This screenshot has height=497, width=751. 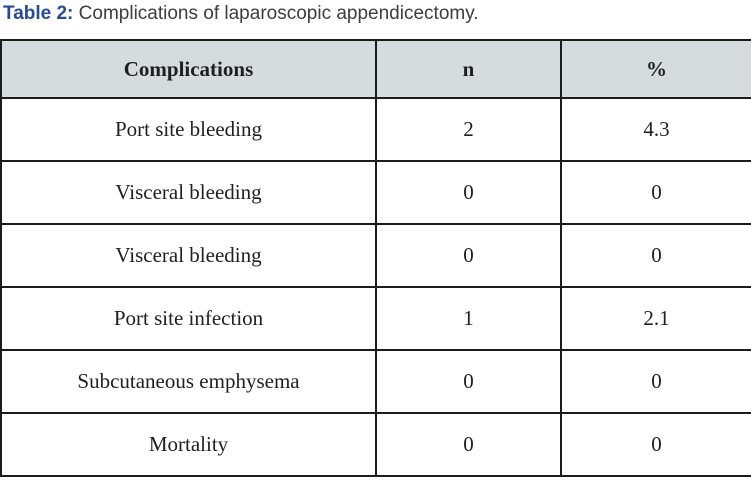 I want to click on table-row: Port site bleeding 2 4.3, so click(x=375, y=129).